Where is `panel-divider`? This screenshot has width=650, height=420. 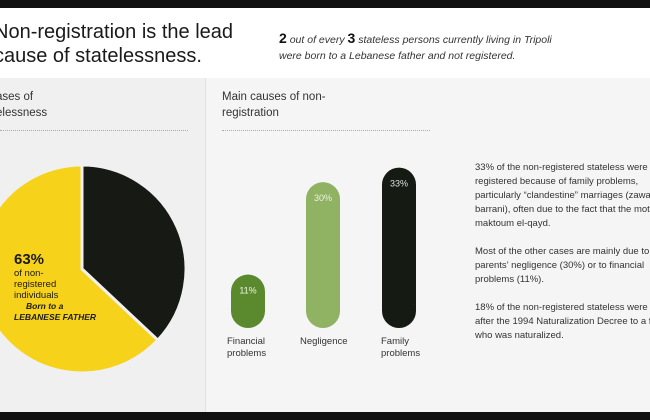 panel-divider is located at coordinates (205, 245).